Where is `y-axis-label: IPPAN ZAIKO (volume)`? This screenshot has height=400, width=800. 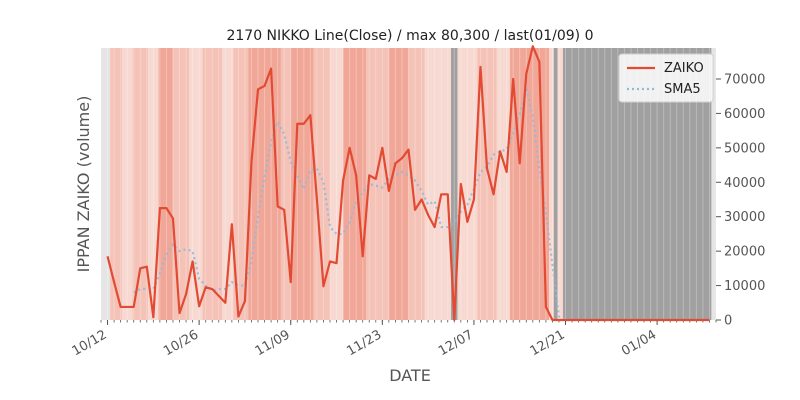
y-axis-label: IPPAN ZAIKO (volume) is located at coordinates (83, 184).